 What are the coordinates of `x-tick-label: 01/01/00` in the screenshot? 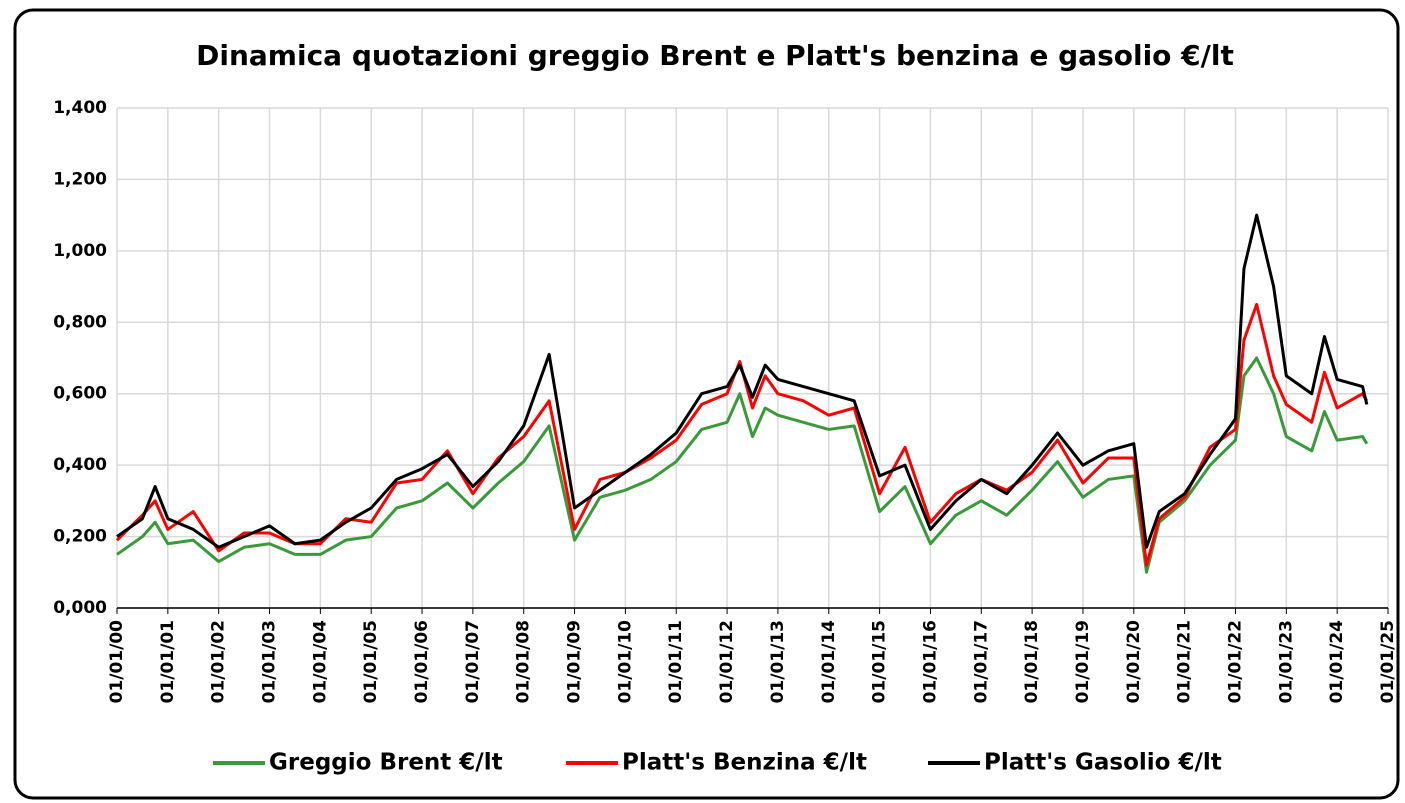 It's located at (117, 662).